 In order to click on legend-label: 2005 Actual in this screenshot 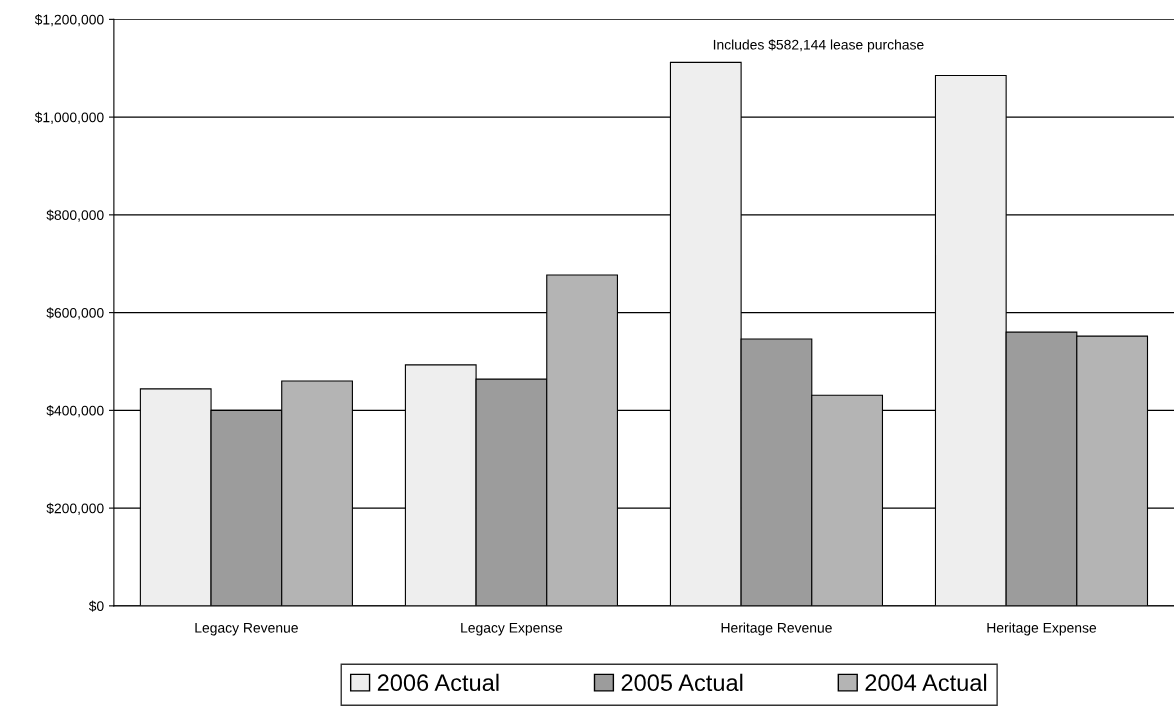, I will do `click(682, 682)`.